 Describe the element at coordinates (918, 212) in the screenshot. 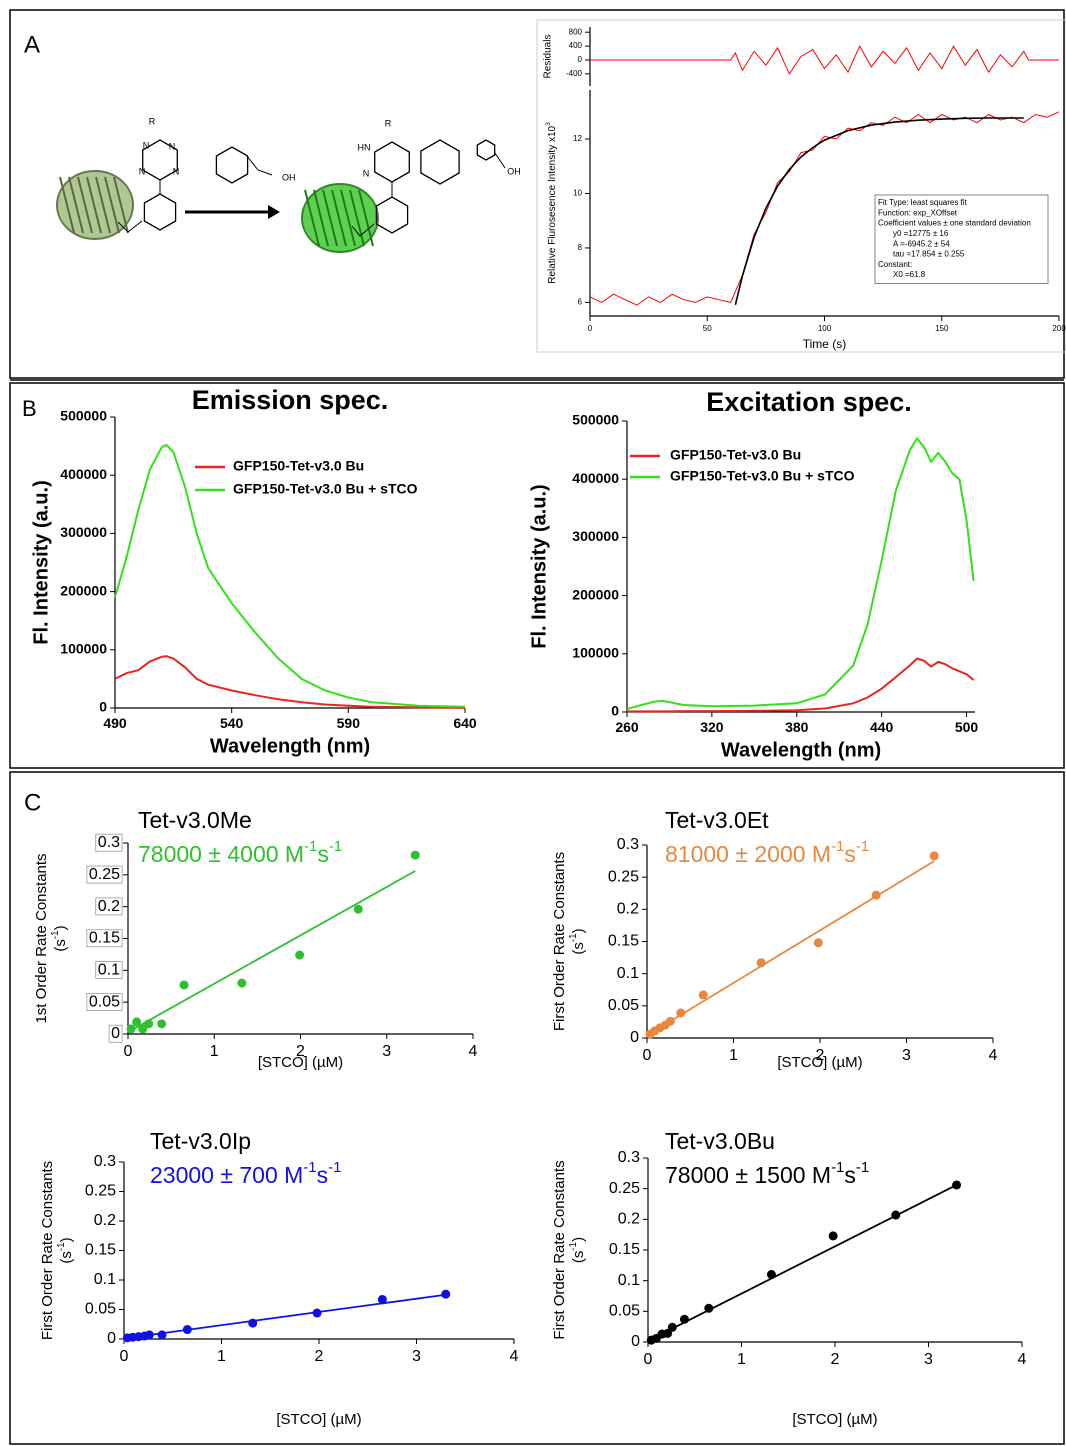

I see `fit-info: Function: exp_XOffset` at that location.